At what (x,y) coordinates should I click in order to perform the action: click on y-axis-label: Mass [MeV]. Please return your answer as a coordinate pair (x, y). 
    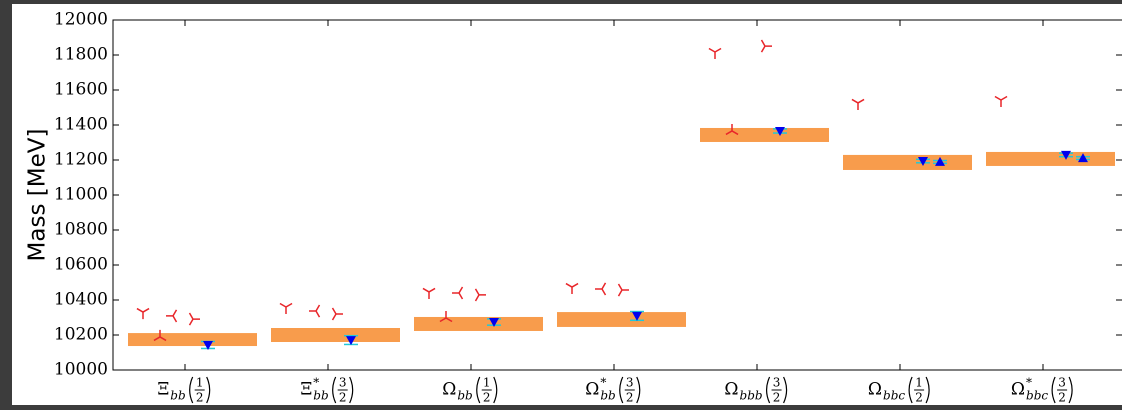
    Looking at the image, I should click on (38, 195).